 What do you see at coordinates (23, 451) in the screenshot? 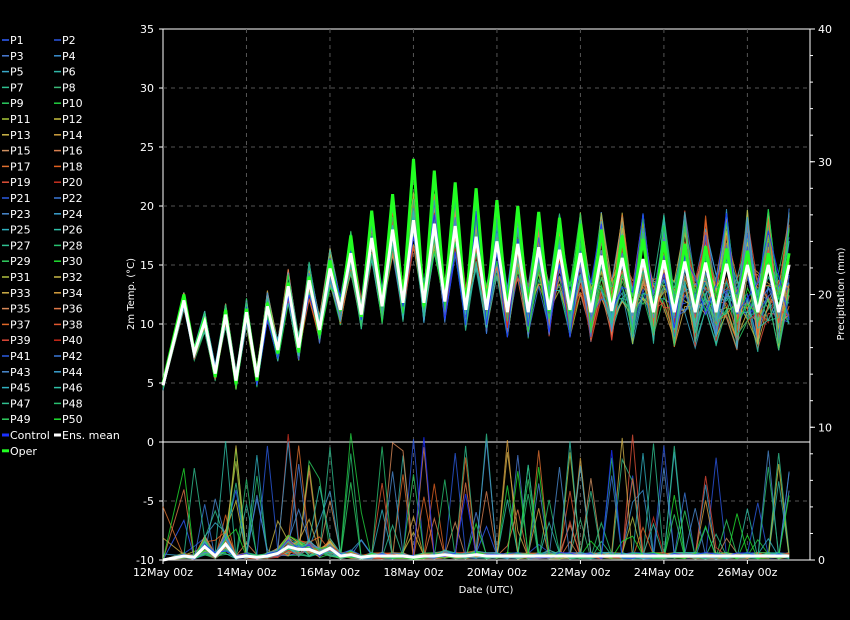
I see `legend-item: Oper` at bounding box center [23, 451].